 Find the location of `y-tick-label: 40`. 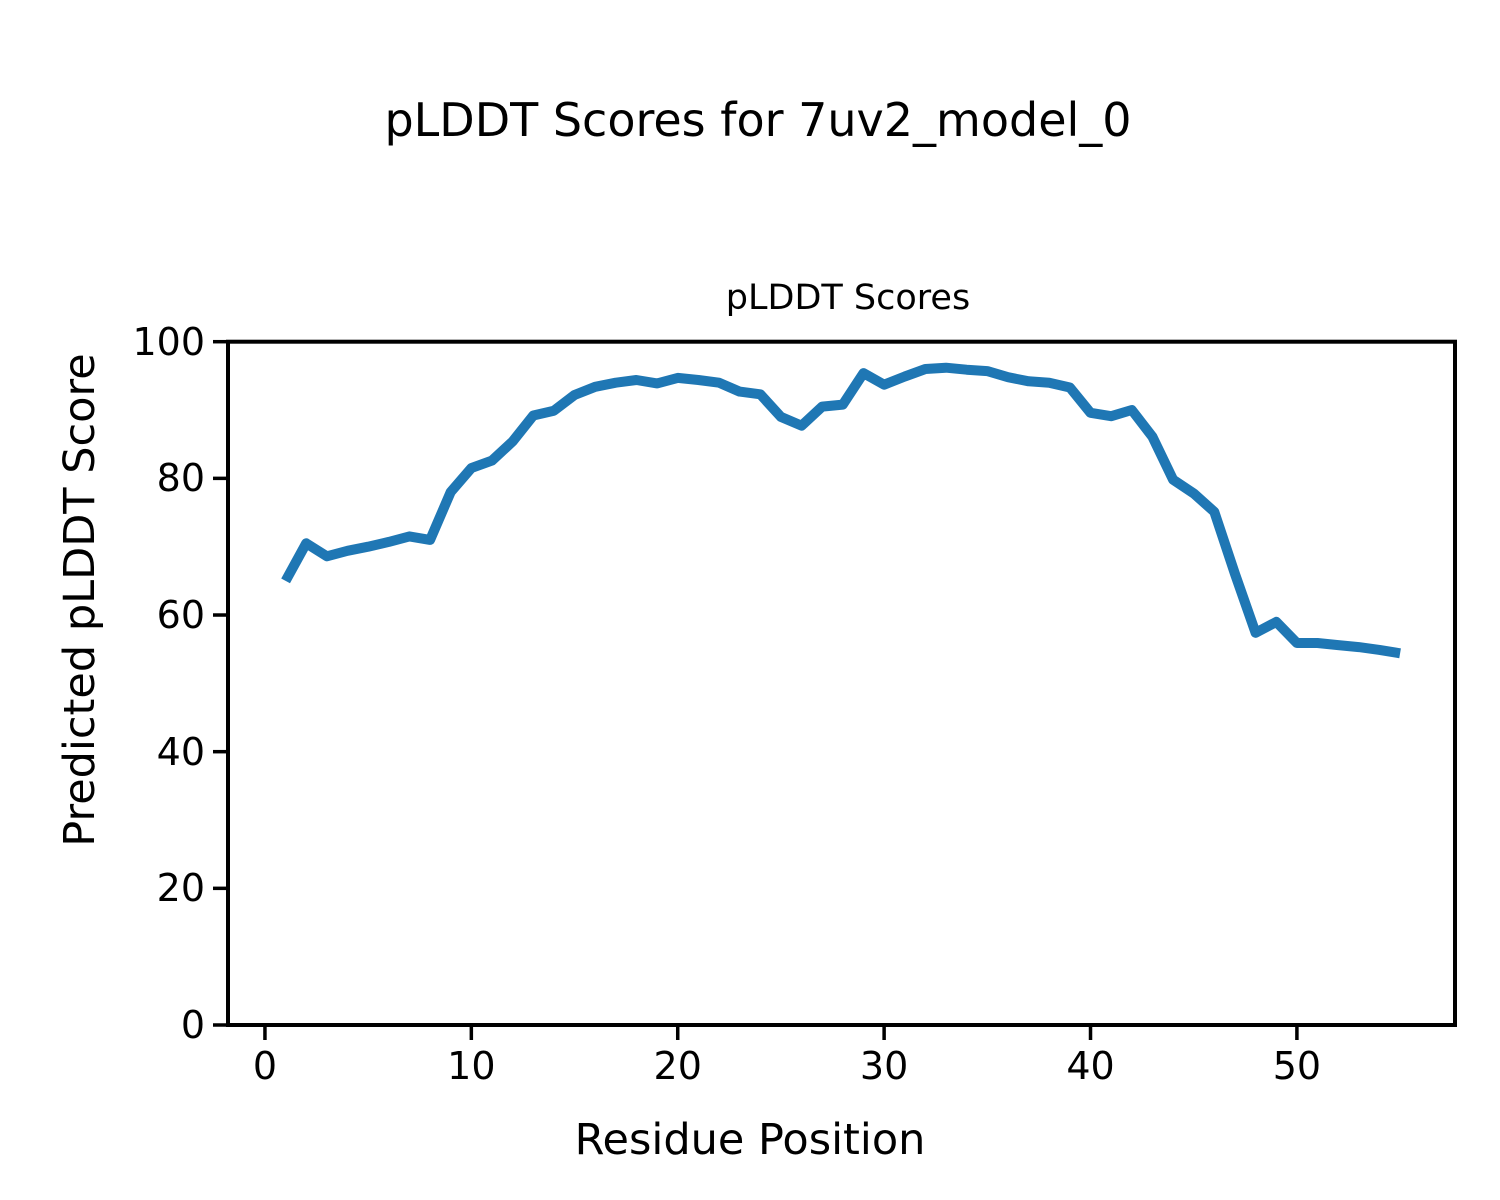

y-tick-label: 40 is located at coordinates (180, 751).